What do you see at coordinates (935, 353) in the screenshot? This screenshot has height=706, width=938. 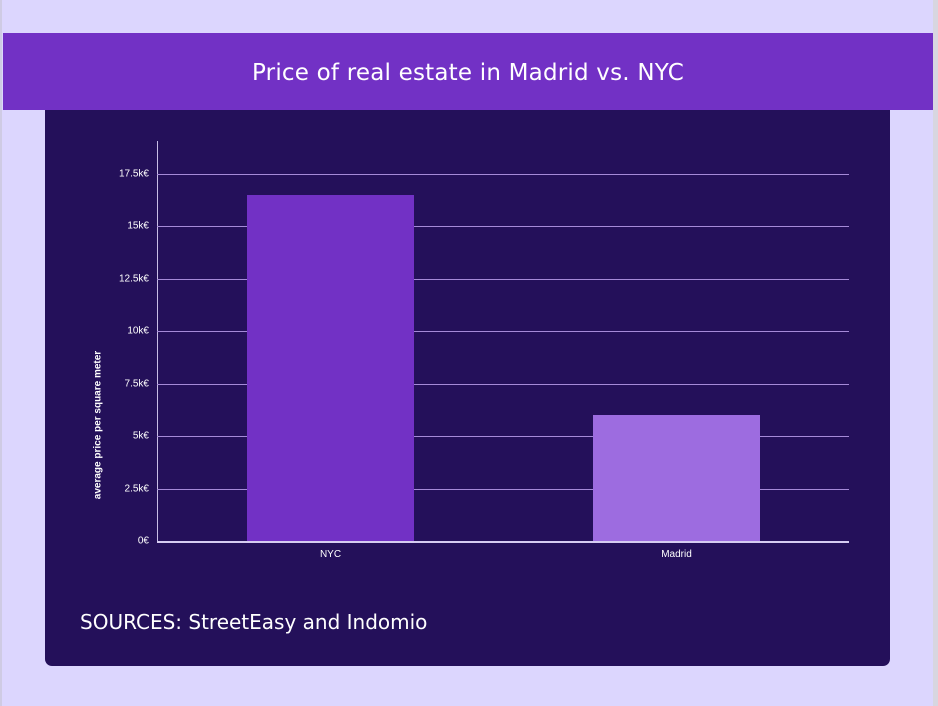 I see `page-edge-right` at bounding box center [935, 353].